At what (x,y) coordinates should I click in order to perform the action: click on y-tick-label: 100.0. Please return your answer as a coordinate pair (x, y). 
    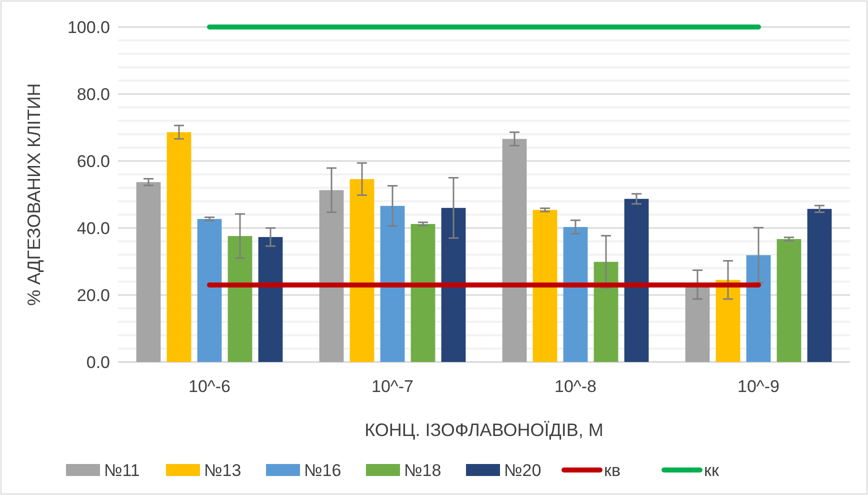
    Looking at the image, I should click on (88, 27).